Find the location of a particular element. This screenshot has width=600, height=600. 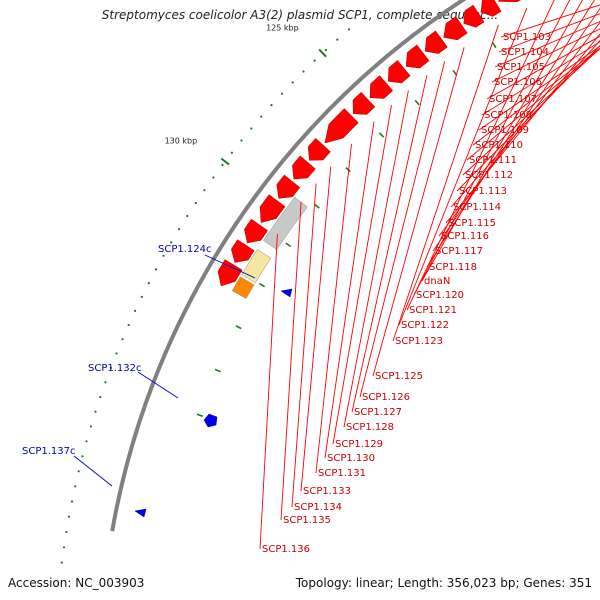

gene-label: SCP1.127 is located at coordinates (378, 412).